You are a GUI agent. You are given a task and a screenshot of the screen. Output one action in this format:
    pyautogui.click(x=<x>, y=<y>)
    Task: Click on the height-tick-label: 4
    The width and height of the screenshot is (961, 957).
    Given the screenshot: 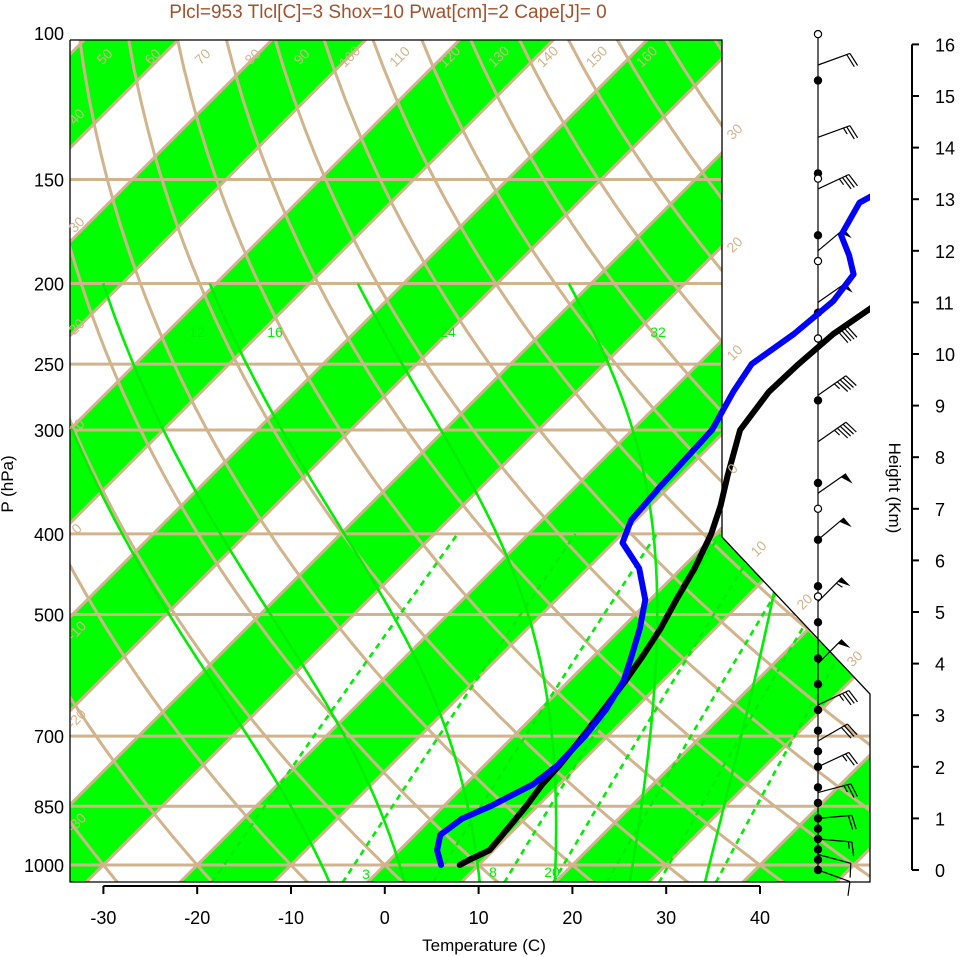 What is the action you would take?
    pyautogui.click(x=940, y=665)
    